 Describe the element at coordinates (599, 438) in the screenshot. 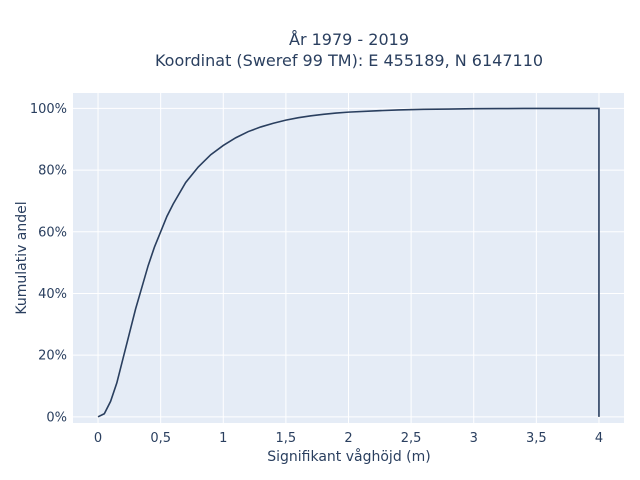

I see `x-tick-label: 4` at that location.